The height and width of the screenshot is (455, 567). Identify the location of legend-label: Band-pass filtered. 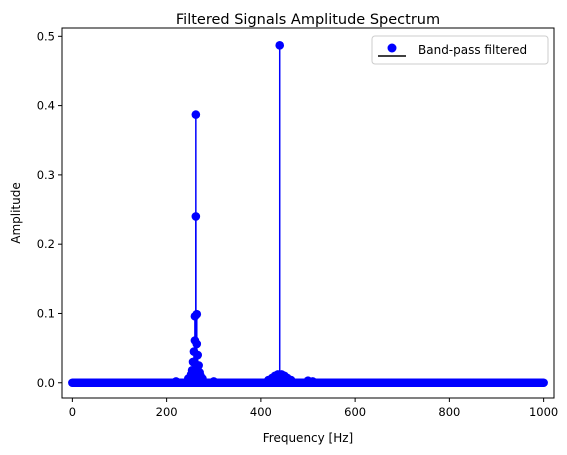
(472, 50).